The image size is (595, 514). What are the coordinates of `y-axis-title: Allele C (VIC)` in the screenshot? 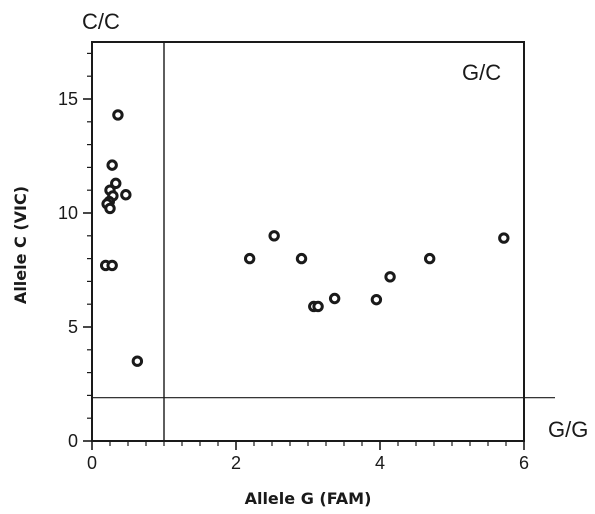 It's located at (20, 245).